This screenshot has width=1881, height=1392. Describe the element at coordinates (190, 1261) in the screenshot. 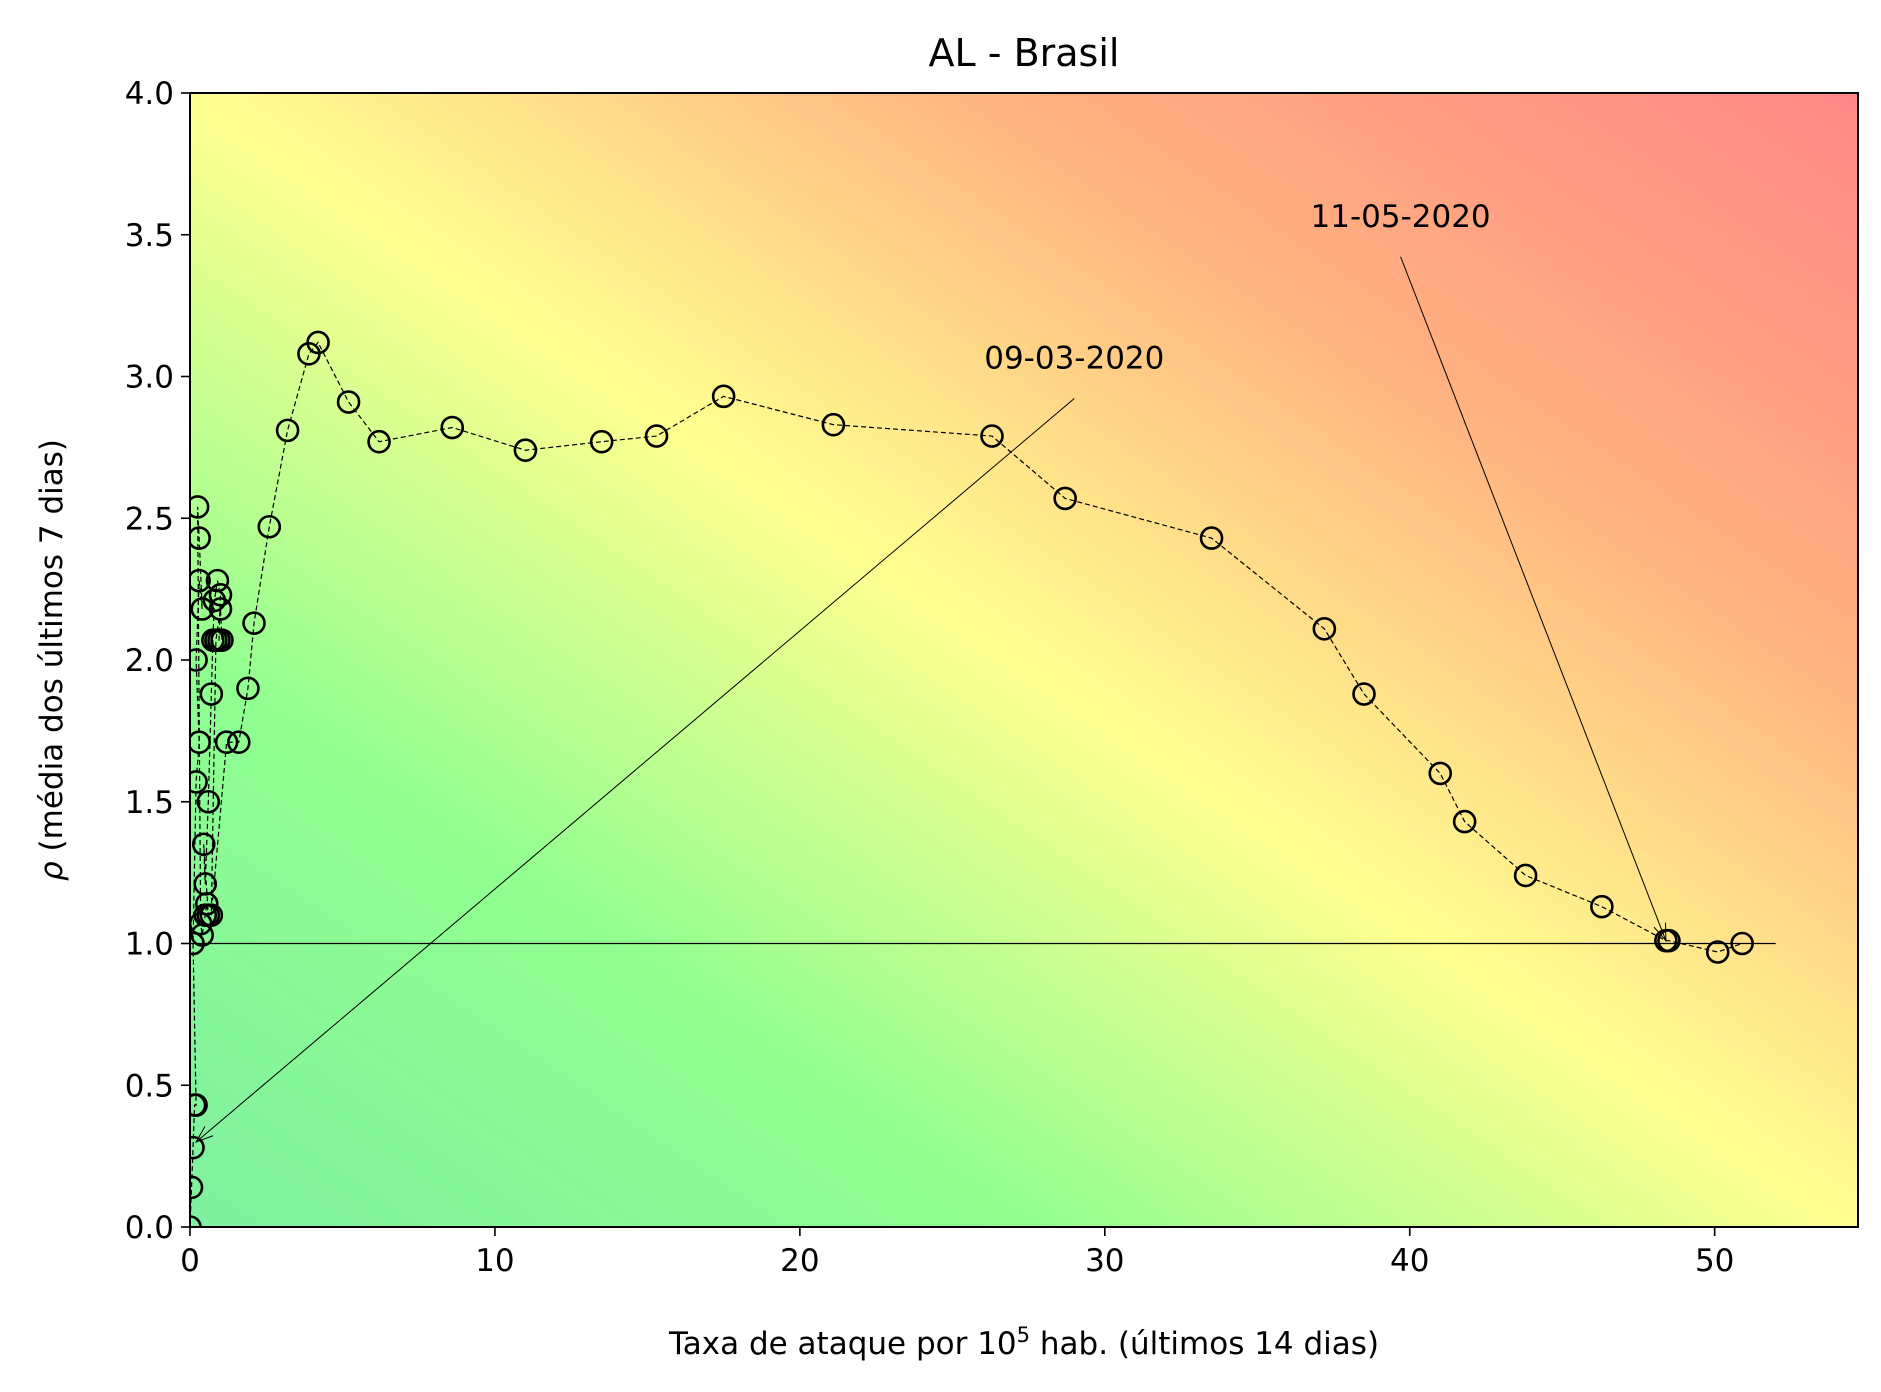

I see `x-tick-label: 0` at that location.